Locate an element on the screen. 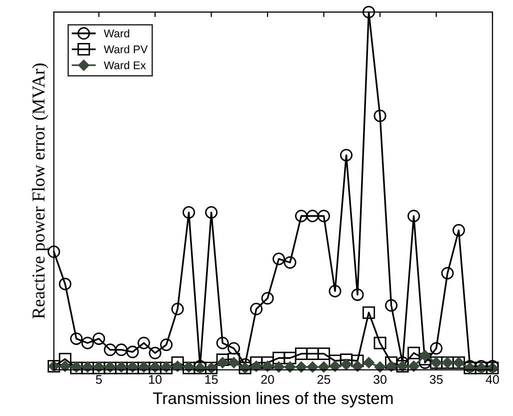  x-tick-label: 25 is located at coordinates (323, 379).